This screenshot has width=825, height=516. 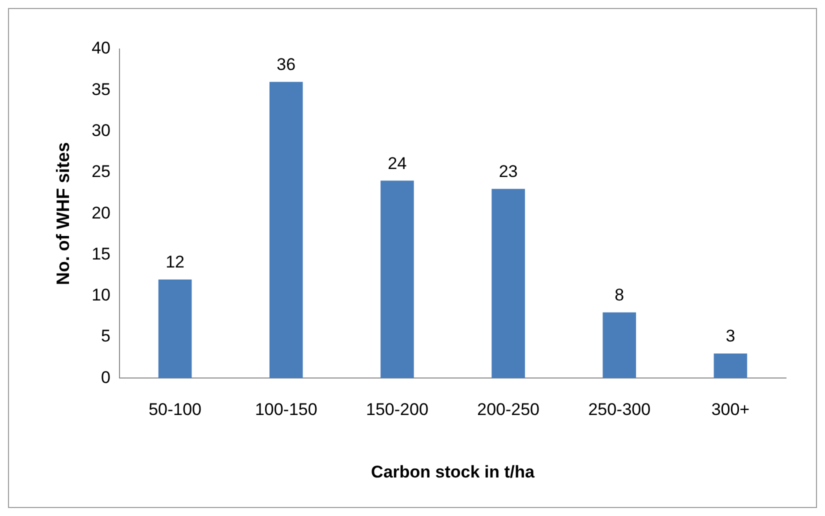 I want to click on data-label: 8, so click(x=619, y=295).